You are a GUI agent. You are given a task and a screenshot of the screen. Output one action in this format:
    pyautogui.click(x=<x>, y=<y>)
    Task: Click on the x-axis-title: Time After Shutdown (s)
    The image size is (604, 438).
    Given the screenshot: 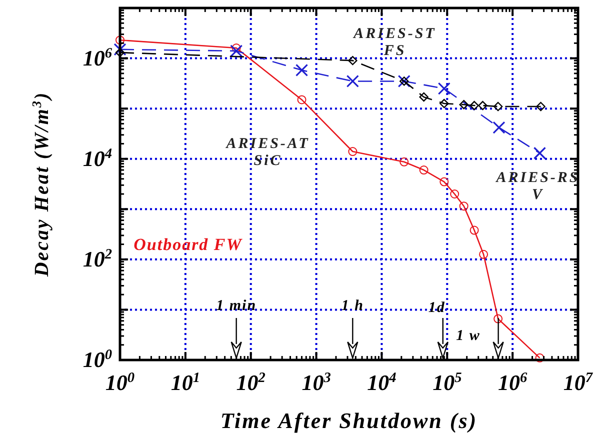 What is the action you would take?
    pyautogui.click(x=349, y=420)
    